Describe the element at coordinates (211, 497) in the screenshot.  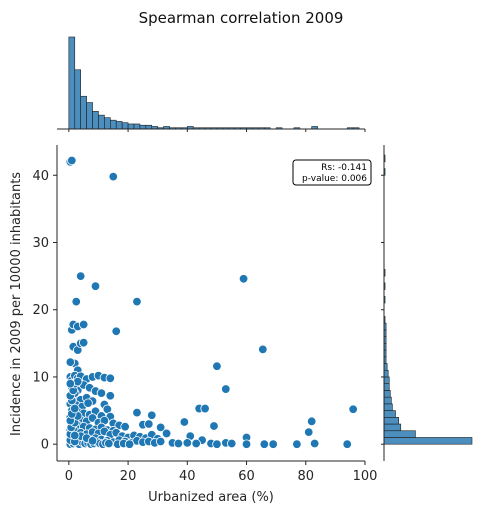
I see `x-axis-label: Urbanized area (%)` at that location.